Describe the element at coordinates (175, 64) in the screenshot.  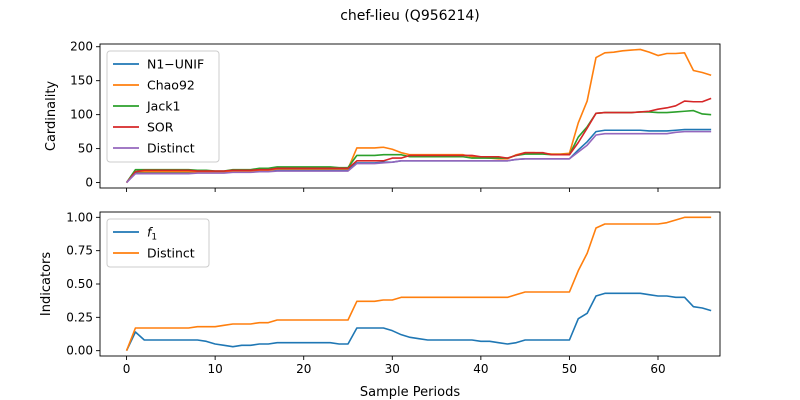
I see `legend-label: N1−UNIF` at that location.